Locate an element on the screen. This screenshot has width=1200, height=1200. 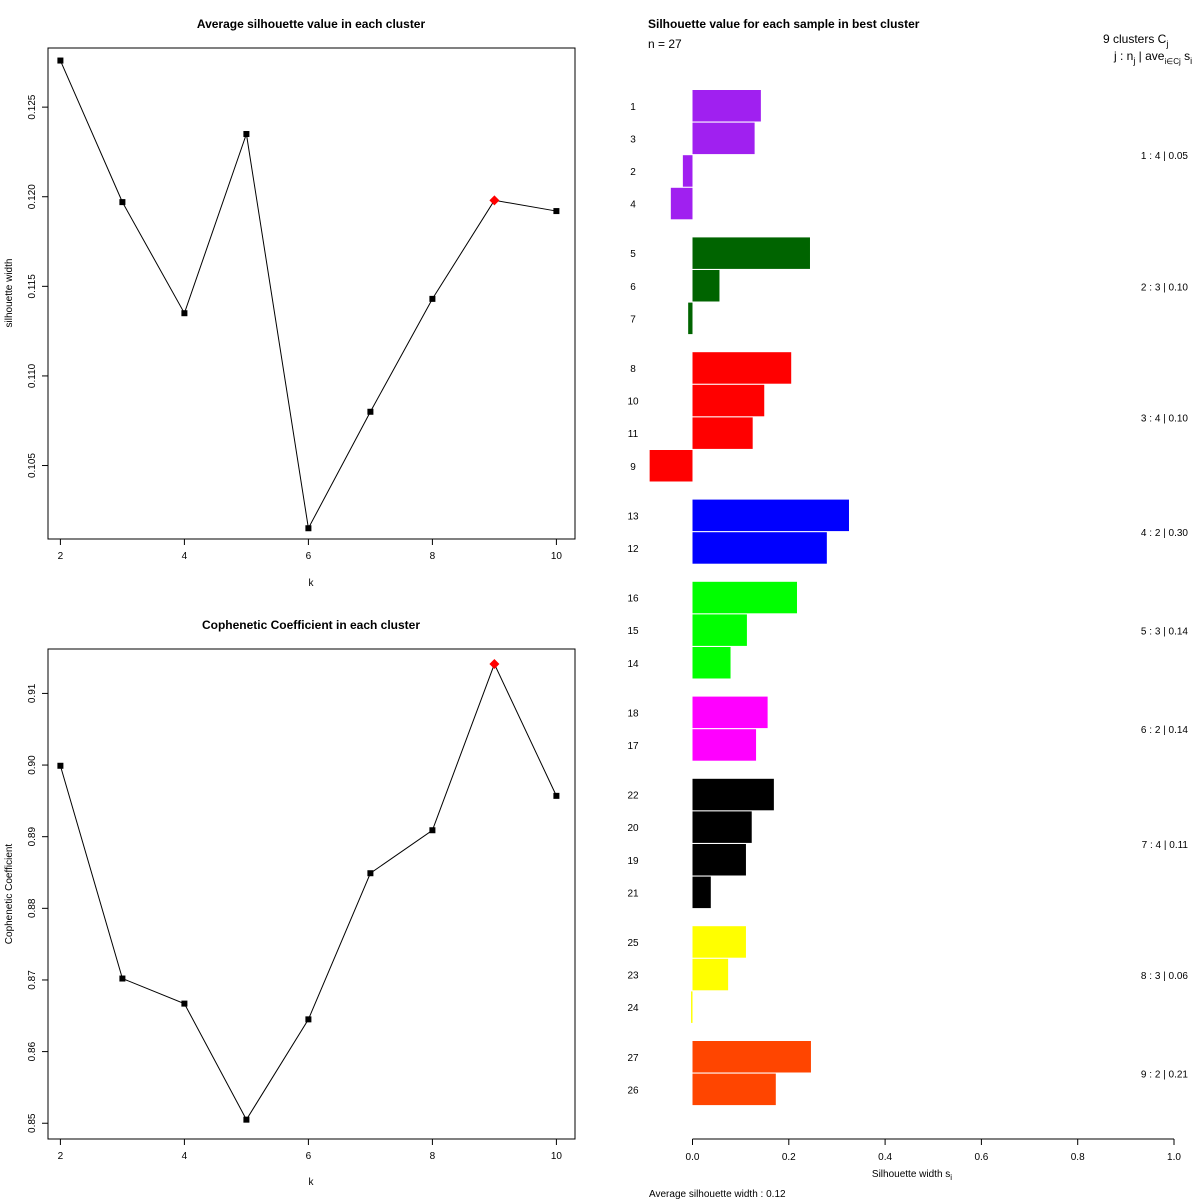
sample-label: 27 is located at coordinates (633, 1058).